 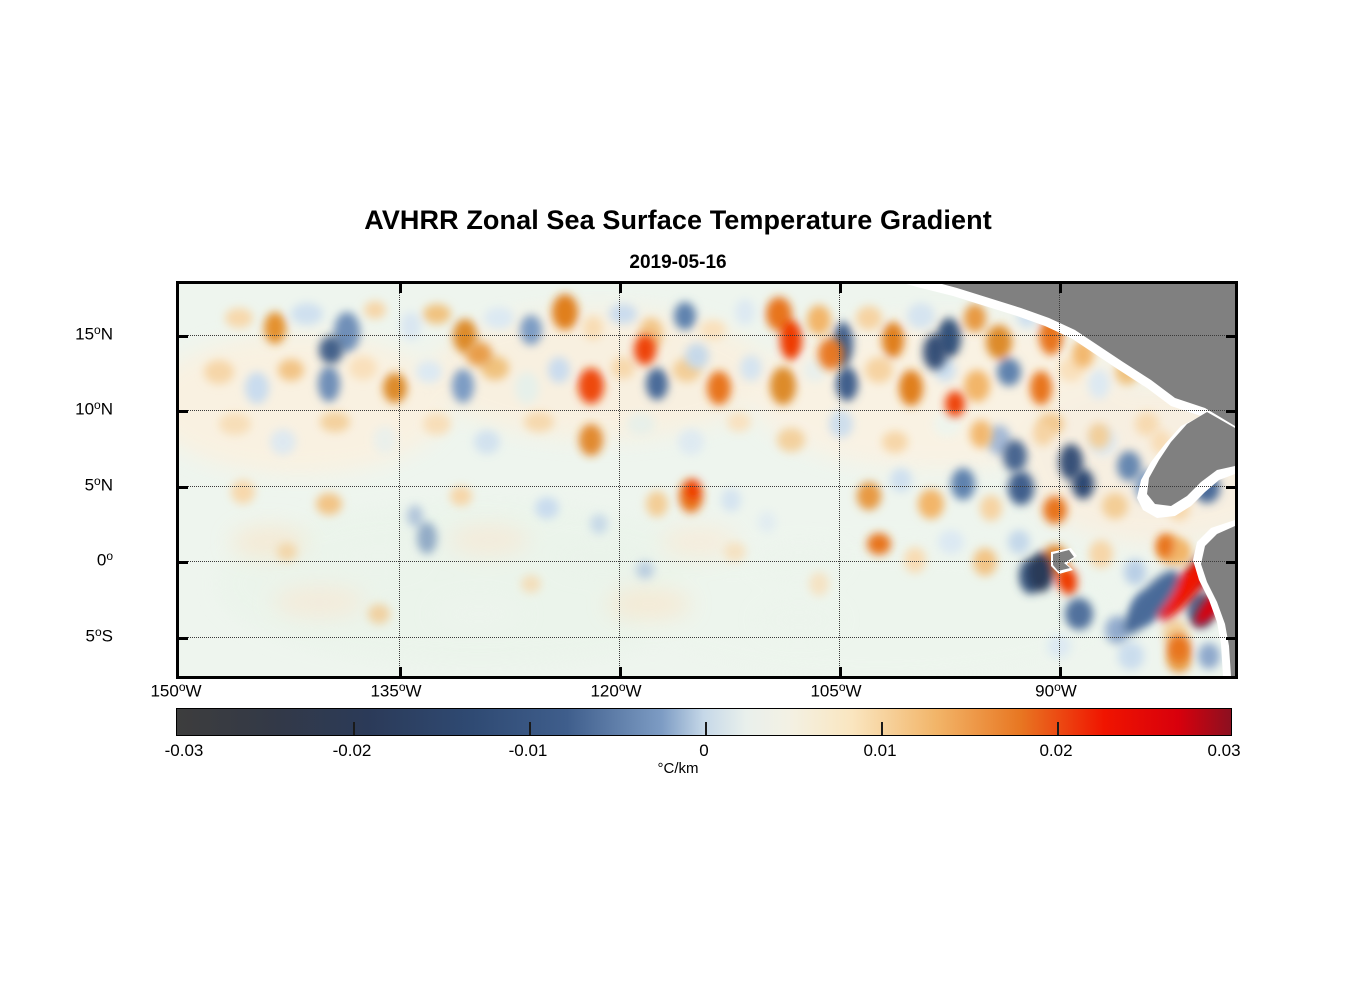 What do you see at coordinates (1056, 750) in the screenshot?
I see `colorbar-label-0.02: 0.02` at bounding box center [1056, 750].